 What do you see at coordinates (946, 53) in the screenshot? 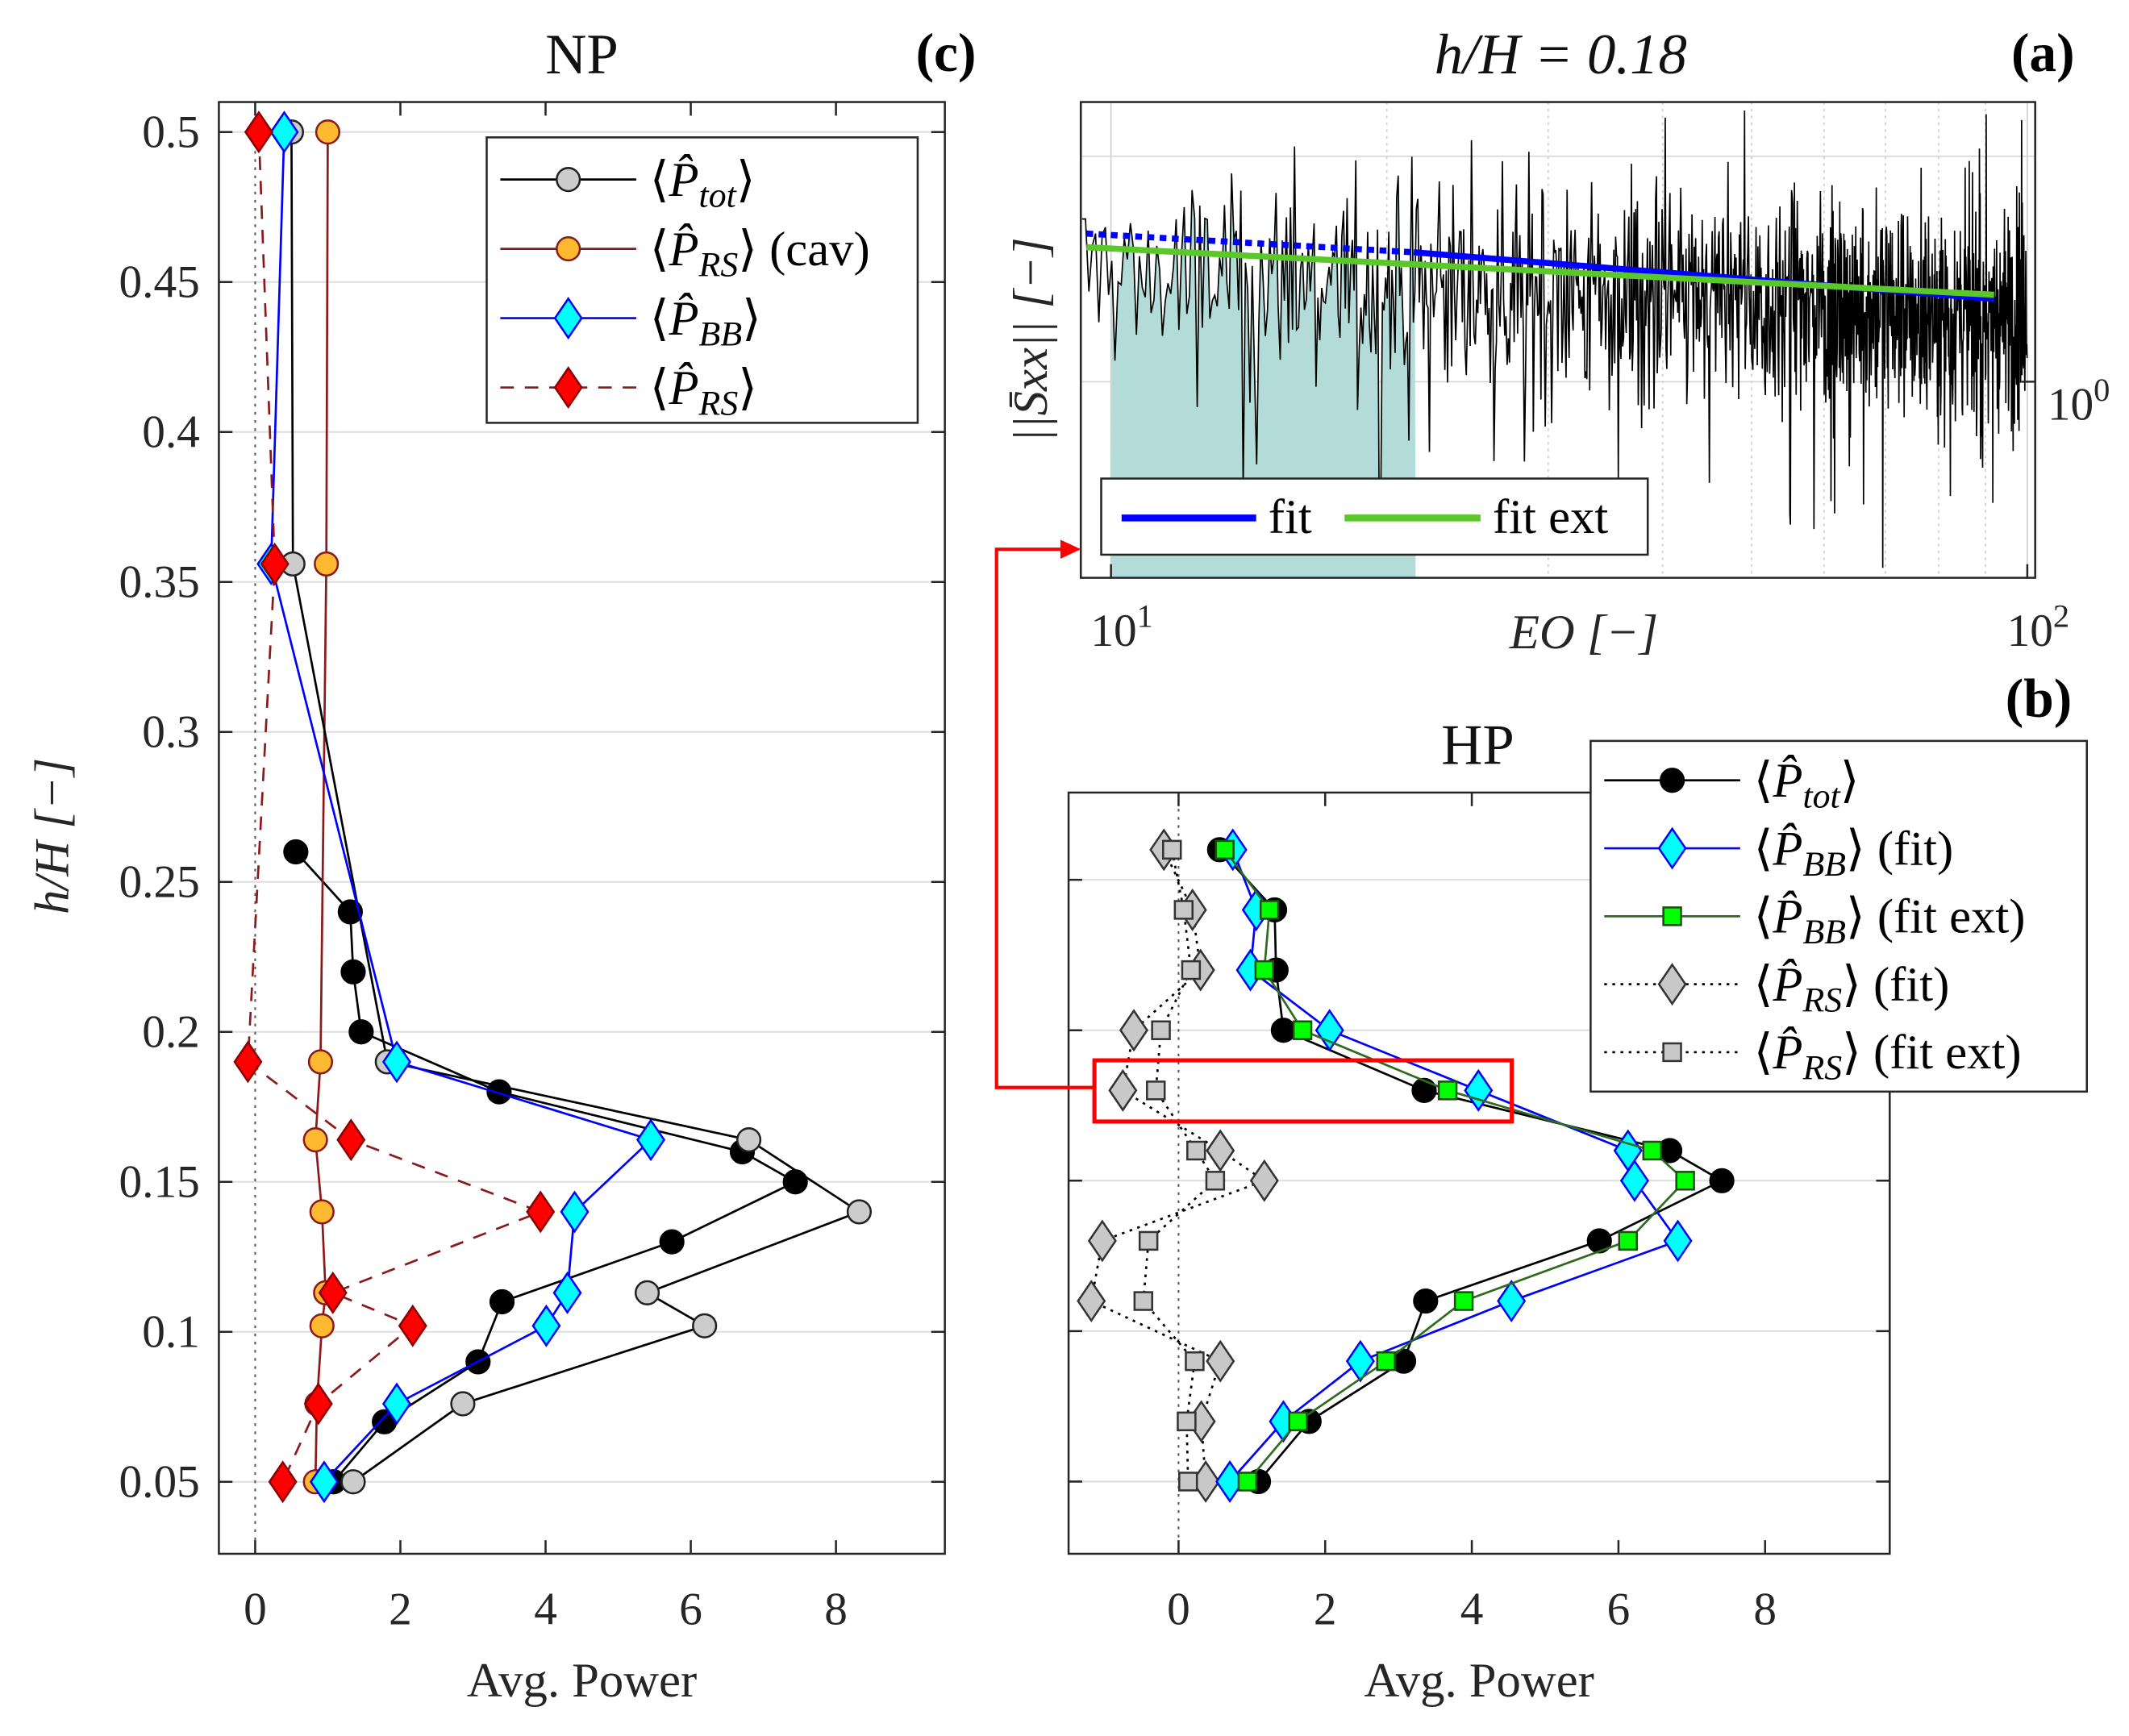
I see `panel-label-c: (c)` at bounding box center [946, 53].